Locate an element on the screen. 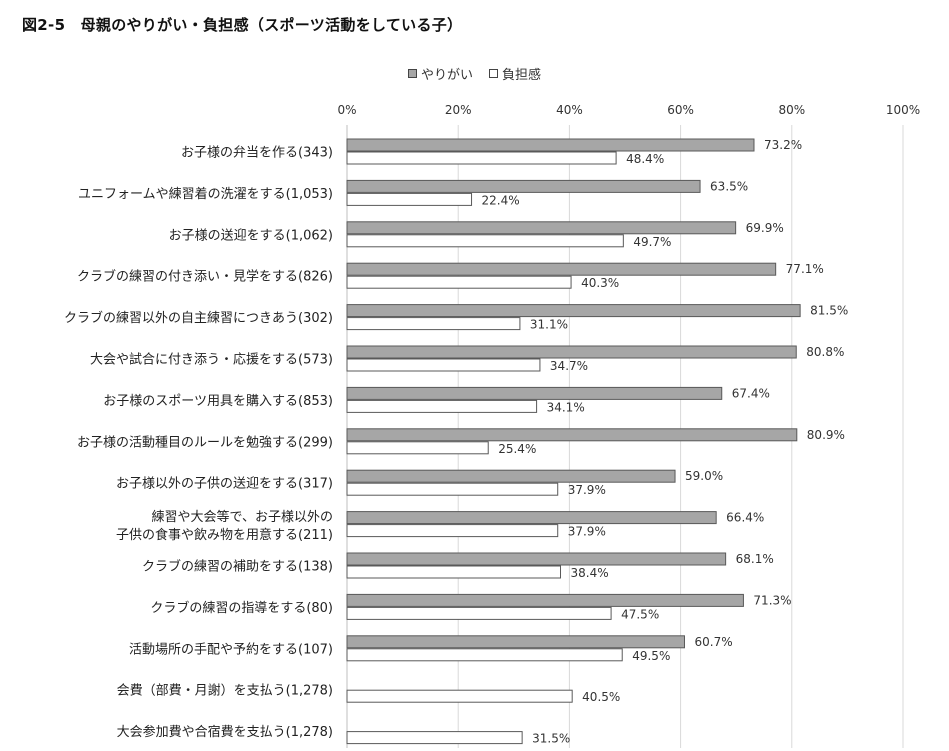 This screenshot has height=751, width=949. data-label-primary: 80.9% is located at coordinates (826, 435).